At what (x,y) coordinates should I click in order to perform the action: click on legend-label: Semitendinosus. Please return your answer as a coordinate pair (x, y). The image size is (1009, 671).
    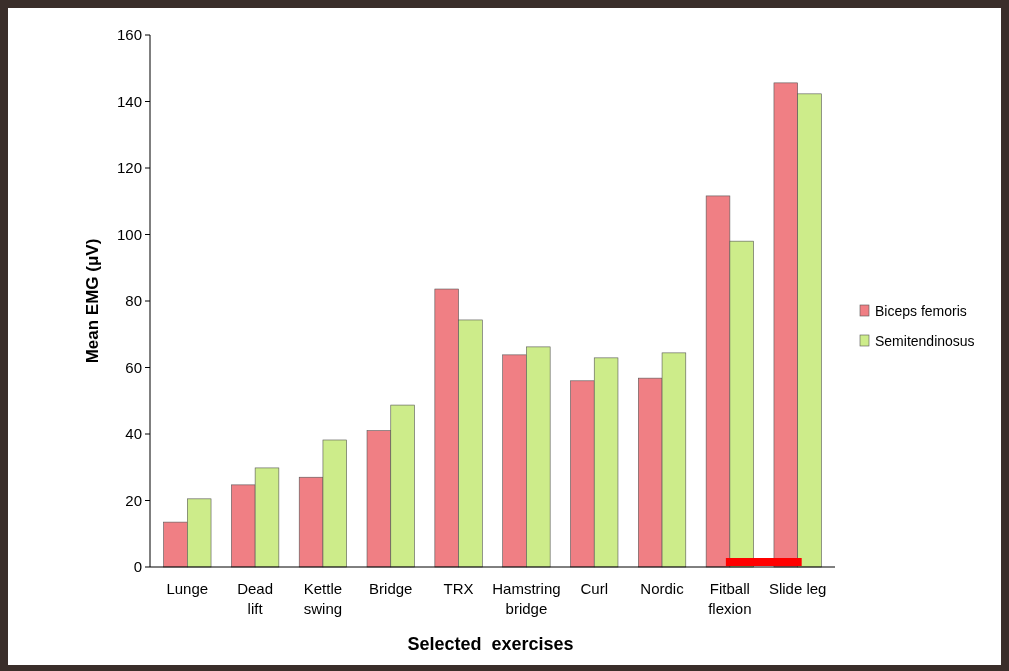
    Looking at the image, I should click on (925, 340).